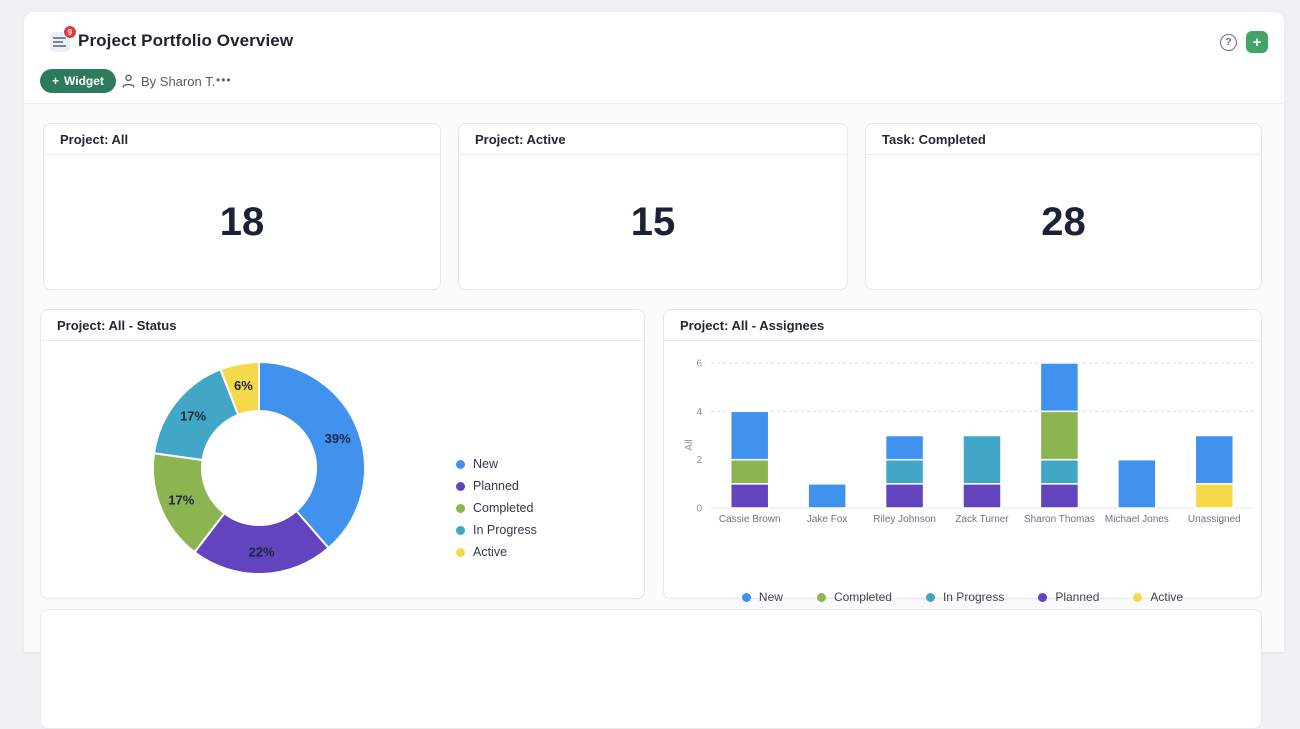  I want to click on donut-card-title: Project: All - Status, so click(342, 325).